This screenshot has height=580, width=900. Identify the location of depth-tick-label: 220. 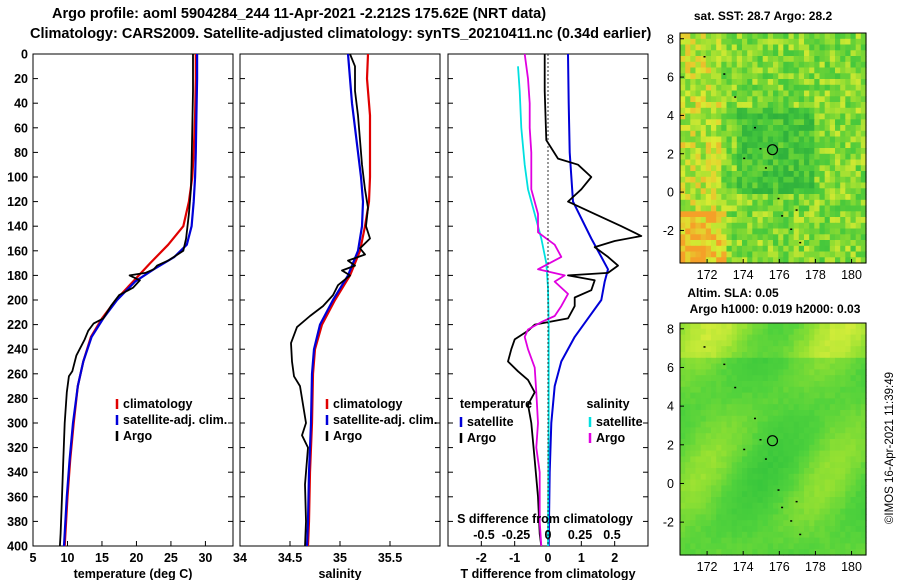
(17, 325).